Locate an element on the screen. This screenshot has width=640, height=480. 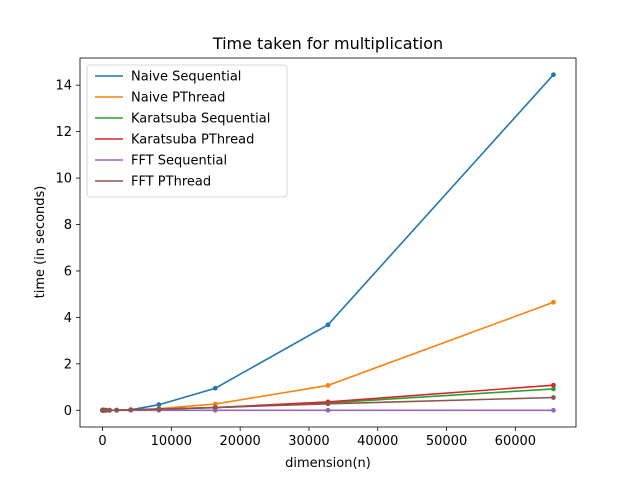
legend-item: FFT Sequential is located at coordinates (161, 161).